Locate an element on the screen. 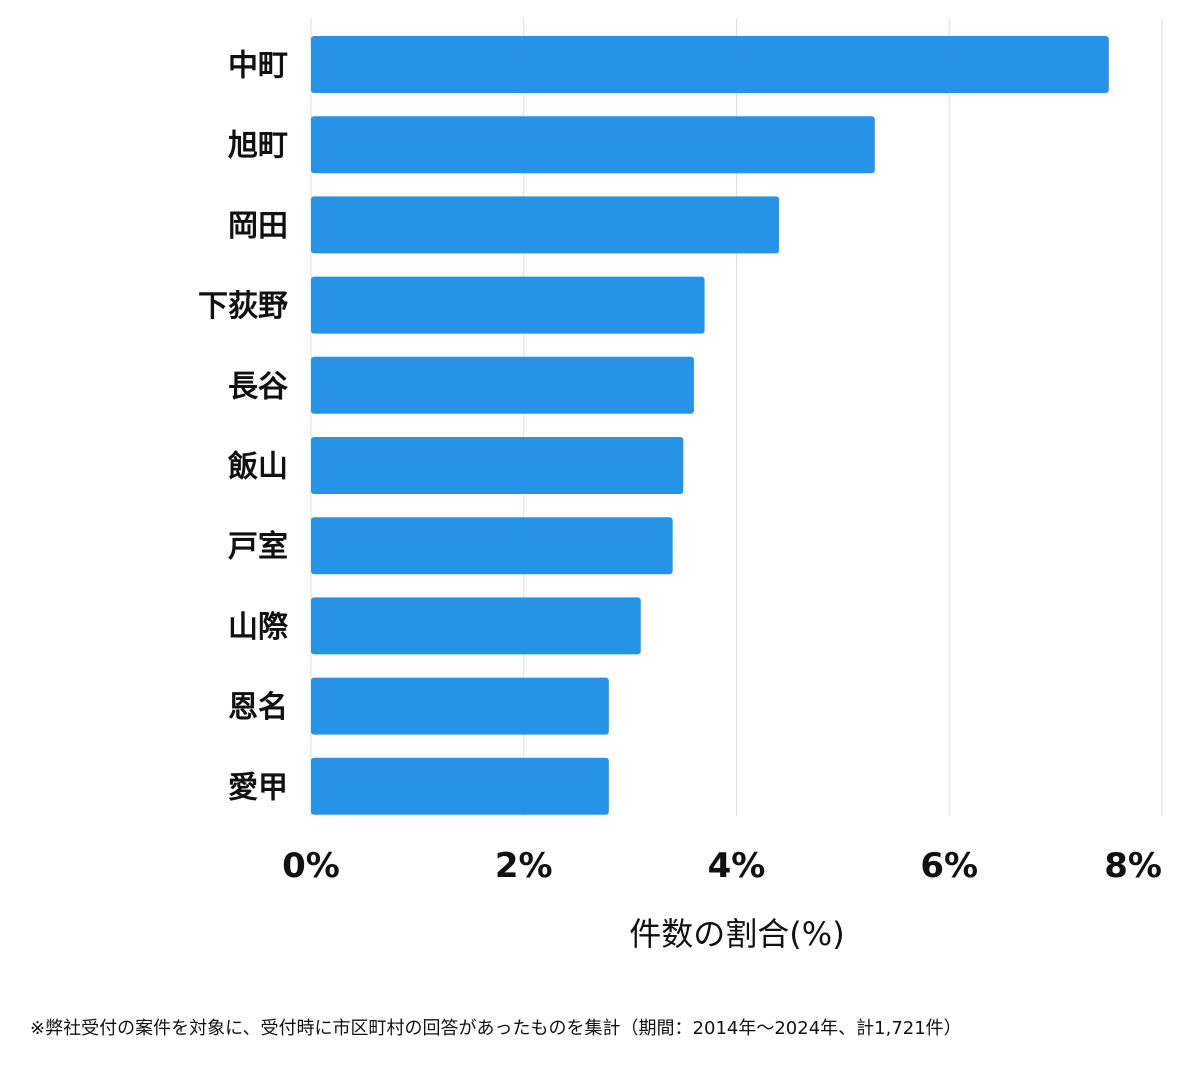  x-tick-label-0: 0% is located at coordinates (311, 866).